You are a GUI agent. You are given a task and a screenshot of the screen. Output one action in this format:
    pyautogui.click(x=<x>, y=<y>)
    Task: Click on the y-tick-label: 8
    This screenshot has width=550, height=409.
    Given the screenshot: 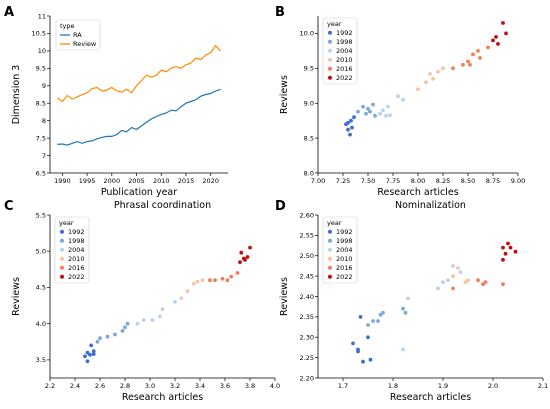 What is the action you would take?
    pyautogui.click(x=44, y=121)
    